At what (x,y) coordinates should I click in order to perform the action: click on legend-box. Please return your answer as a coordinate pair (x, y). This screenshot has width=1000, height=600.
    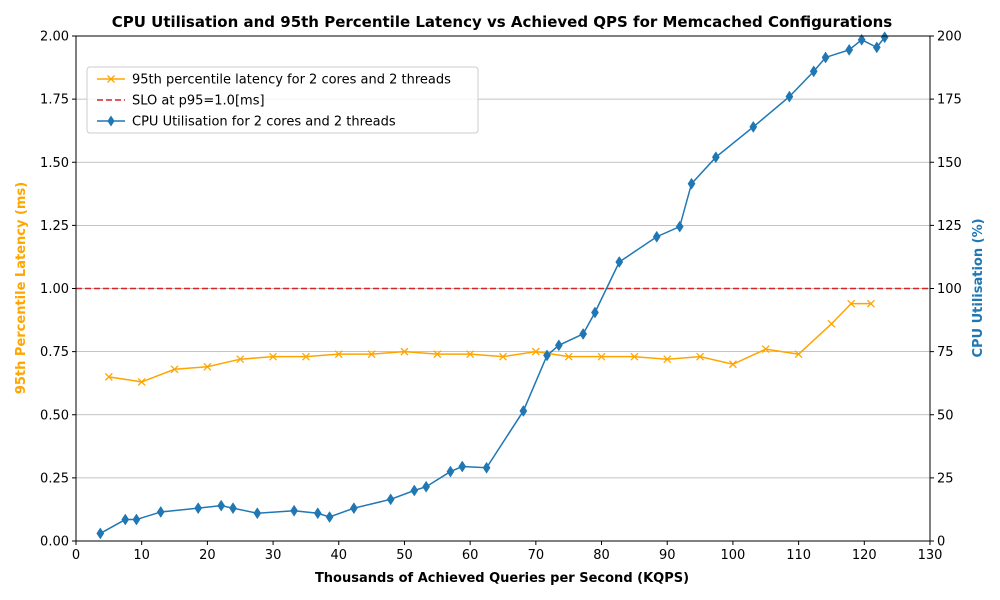
    Looking at the image, I should click on (282, 100).